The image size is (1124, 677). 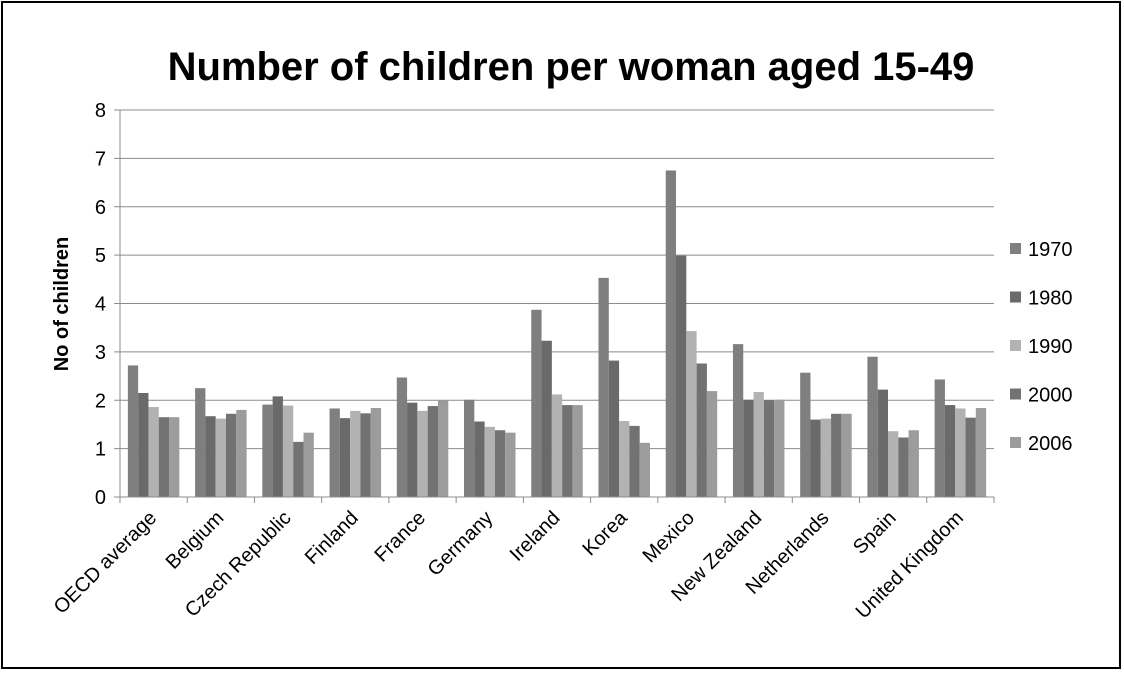 I want to click on y-tick-label: 8, so click(x=100, y=111).